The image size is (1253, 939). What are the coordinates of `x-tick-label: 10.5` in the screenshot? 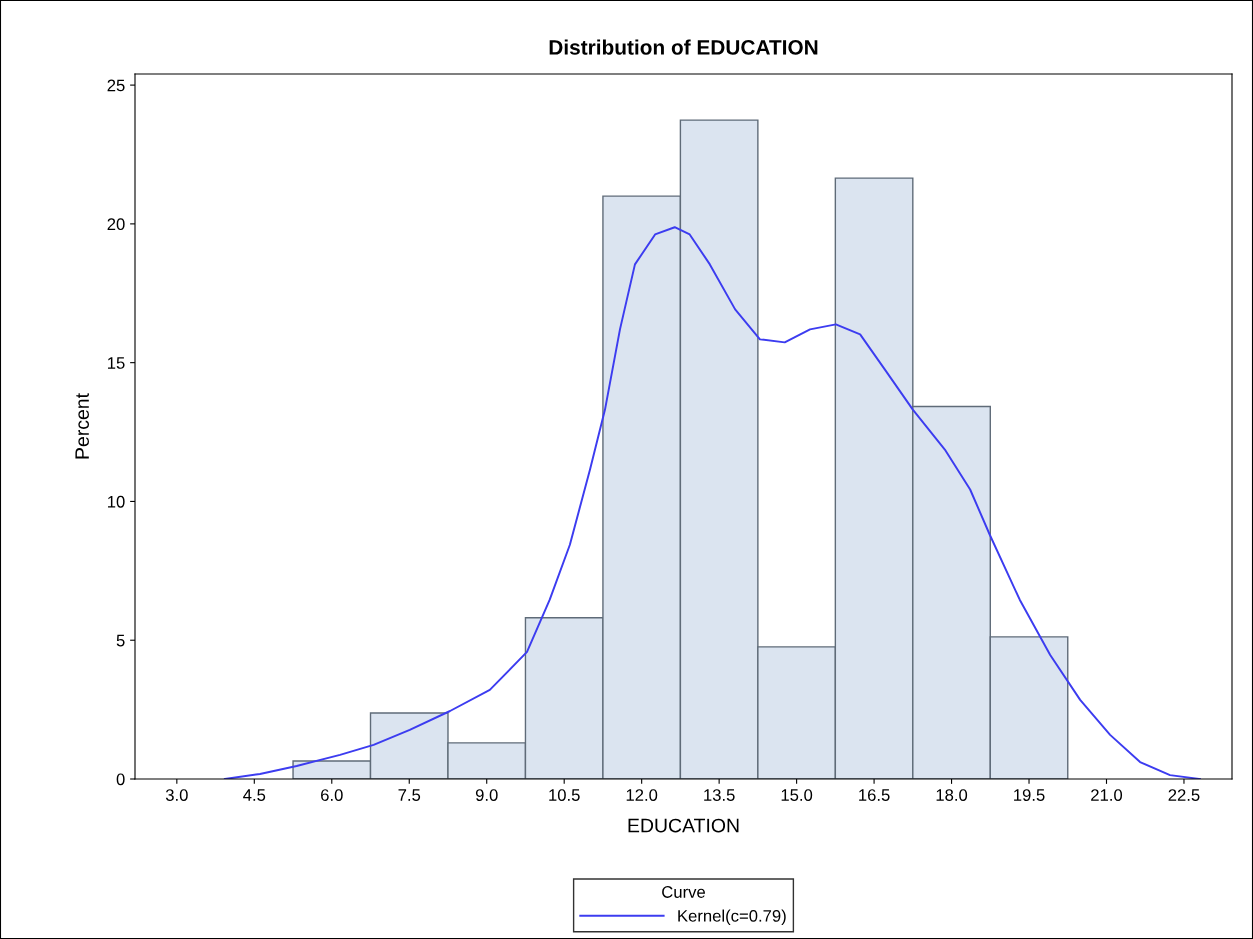 It's located at (564, 795).